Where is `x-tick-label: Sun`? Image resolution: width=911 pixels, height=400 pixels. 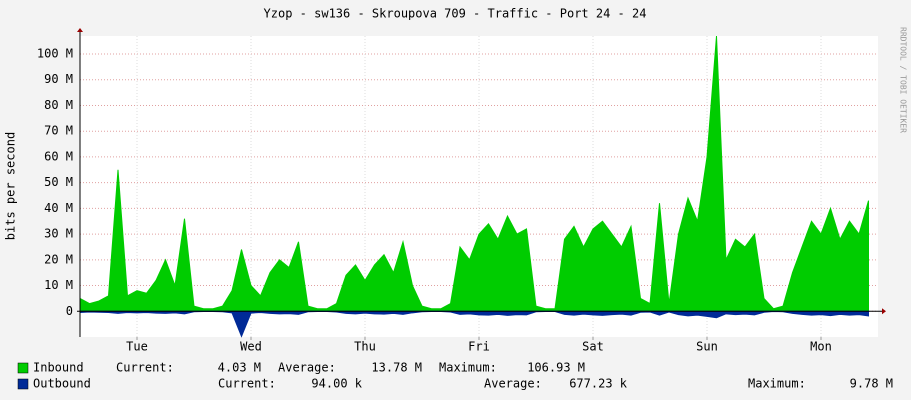 x-tick-label: Sun is located at coordinates (707, 347).